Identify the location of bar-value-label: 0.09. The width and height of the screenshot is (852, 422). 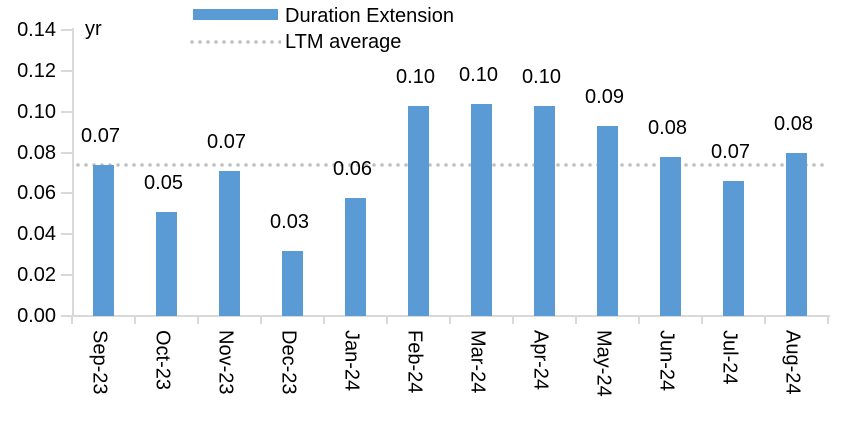
(604, 97).